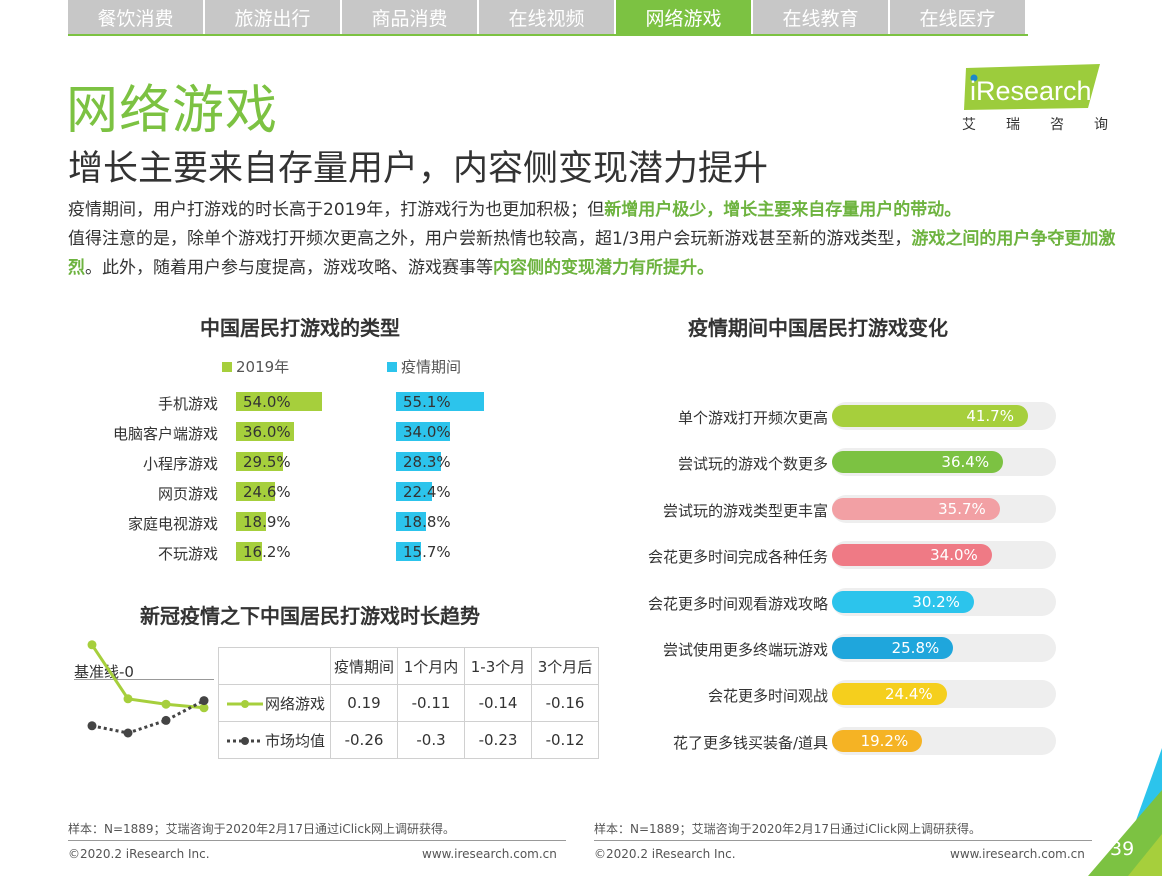  I want to click on table-cell: -0.11, so click(431, 703).